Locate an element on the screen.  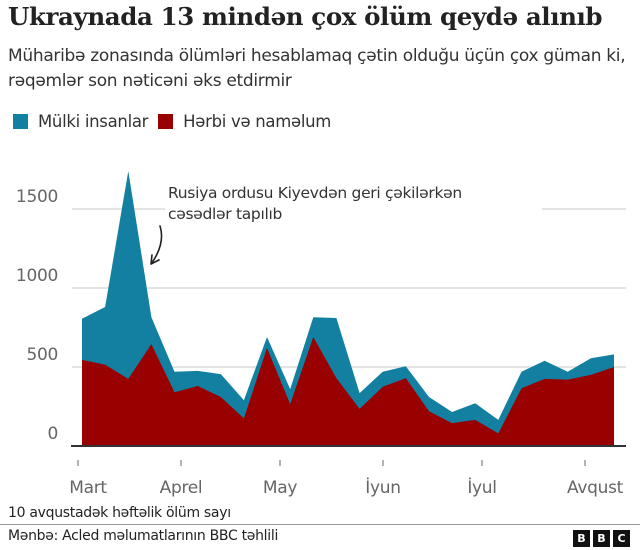
annotation-arrow-icon is located at coordinates (156, 245).